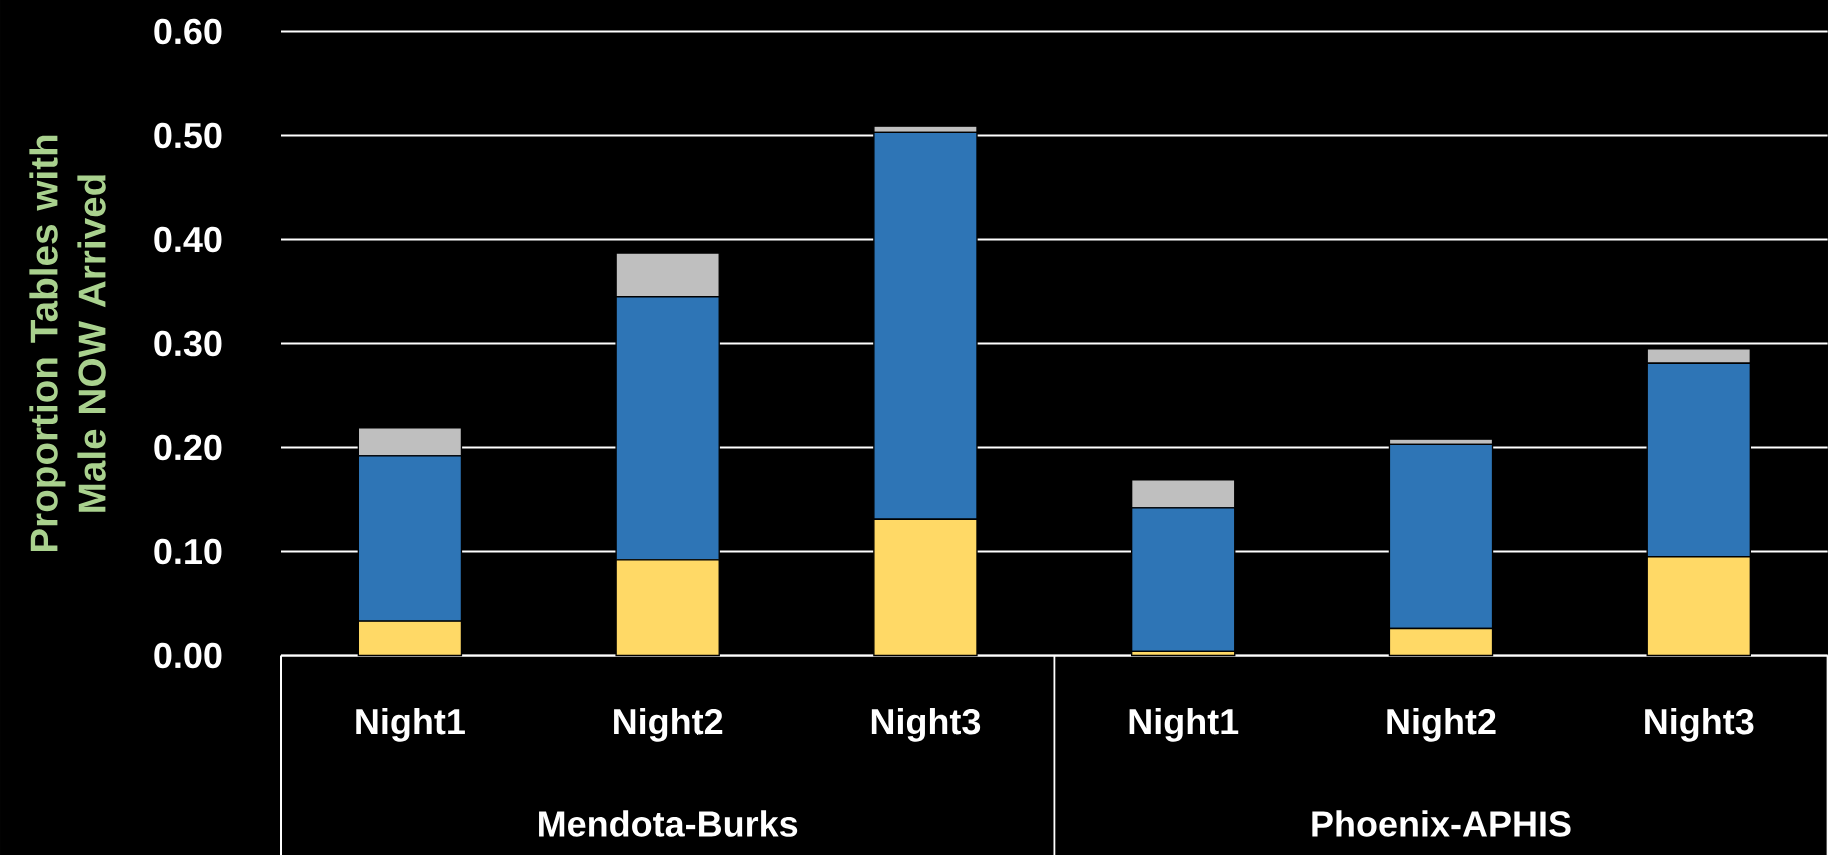 This screenshot has width=1828, height=855. Describe the element at coordinates (67, 343) in the screenshot. I see `y-axis-title: Proportion Tables with Male NOW Arrived` at that location.